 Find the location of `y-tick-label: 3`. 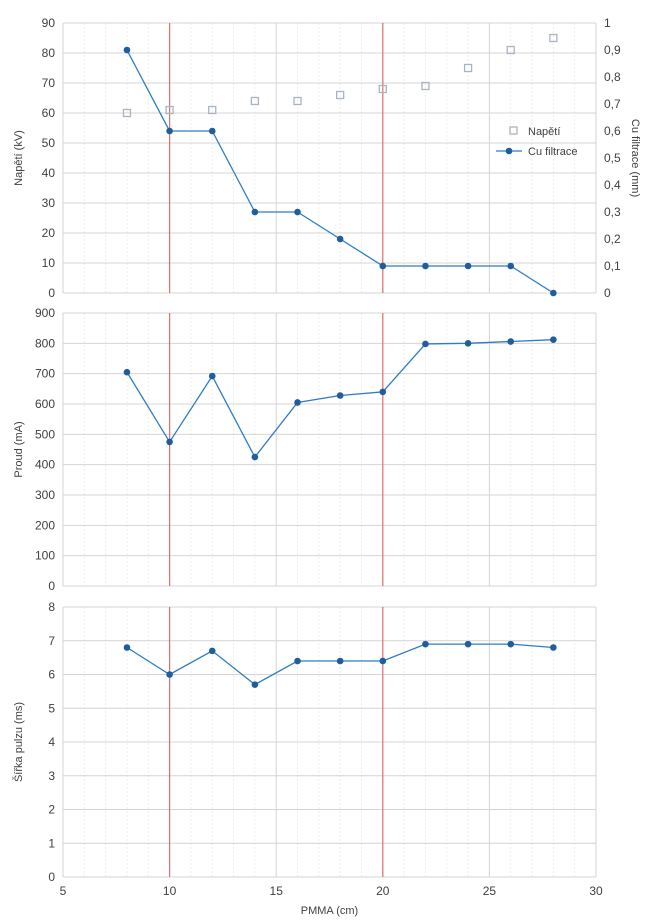

y-tick-label: 3 is located at coordinates (51, 776).